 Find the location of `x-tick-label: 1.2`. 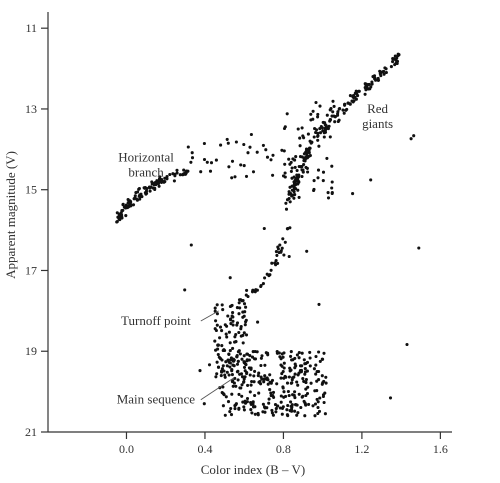

x-tick-label: 1.2 is located at coordinates (361, 449).